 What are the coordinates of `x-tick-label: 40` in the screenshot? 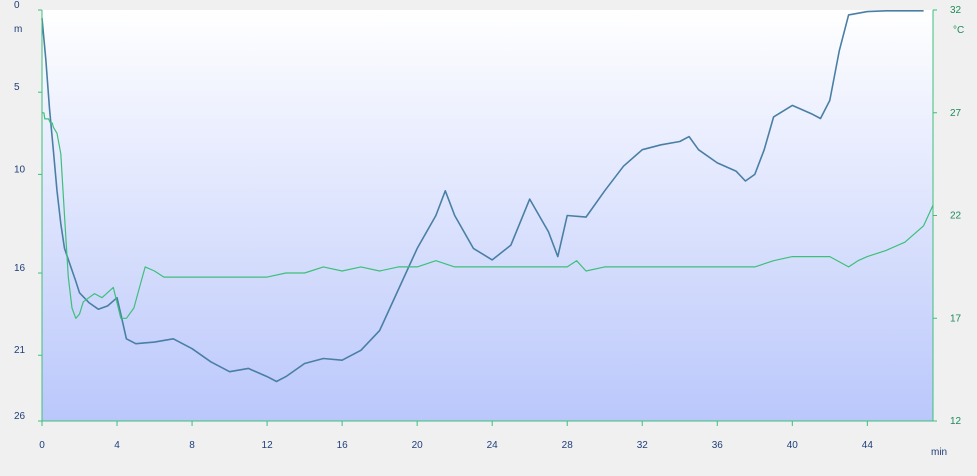 It's located at (793, 445).